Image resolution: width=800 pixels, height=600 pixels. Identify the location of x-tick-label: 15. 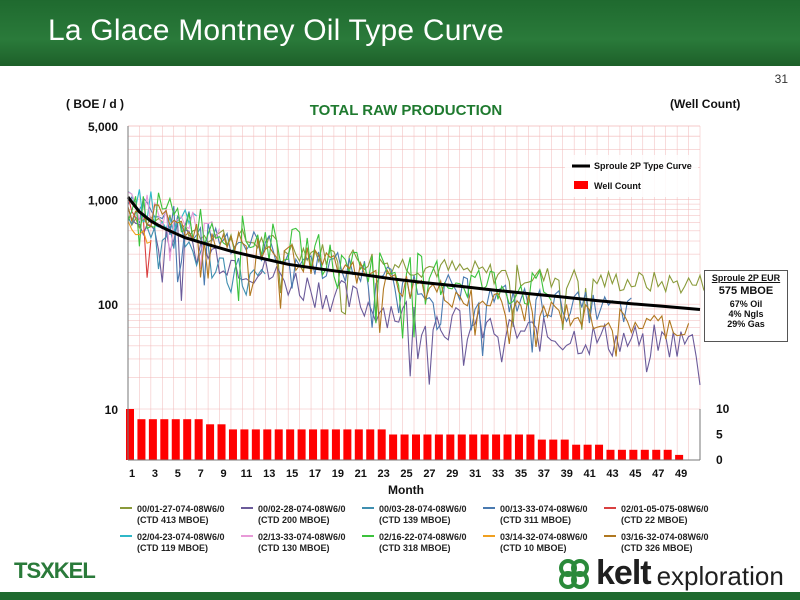
(292, 474).